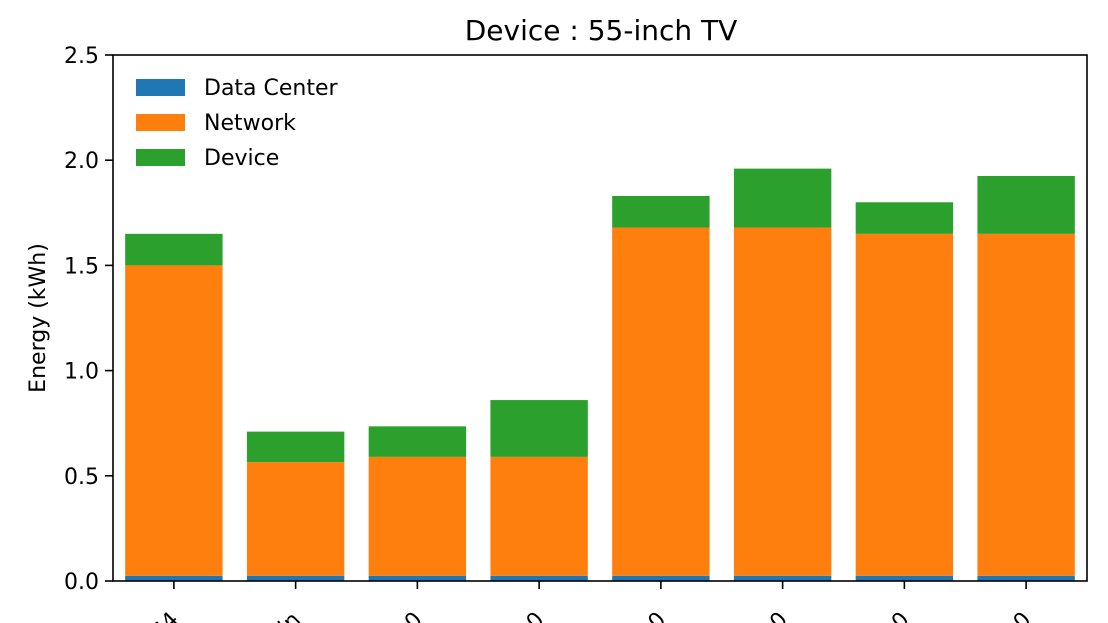 This screenshot has height=623, width=1108. I want to click on chart-title: Device : 55-inch TV, so click(601, 30).